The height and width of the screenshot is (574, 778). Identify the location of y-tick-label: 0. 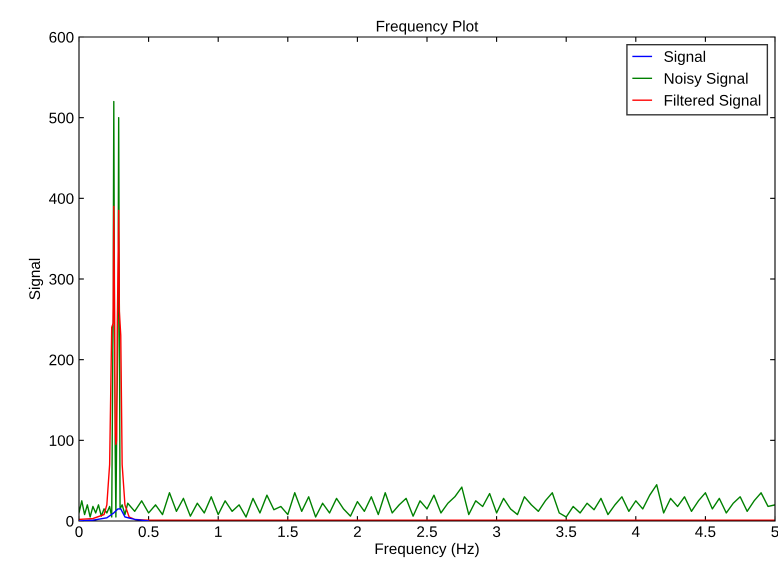
(70, 521).